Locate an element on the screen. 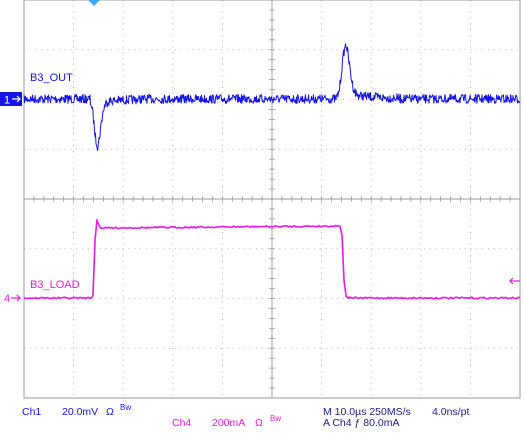  ch1-trace-label: B3_OUT is located at coordinates (51, 78).